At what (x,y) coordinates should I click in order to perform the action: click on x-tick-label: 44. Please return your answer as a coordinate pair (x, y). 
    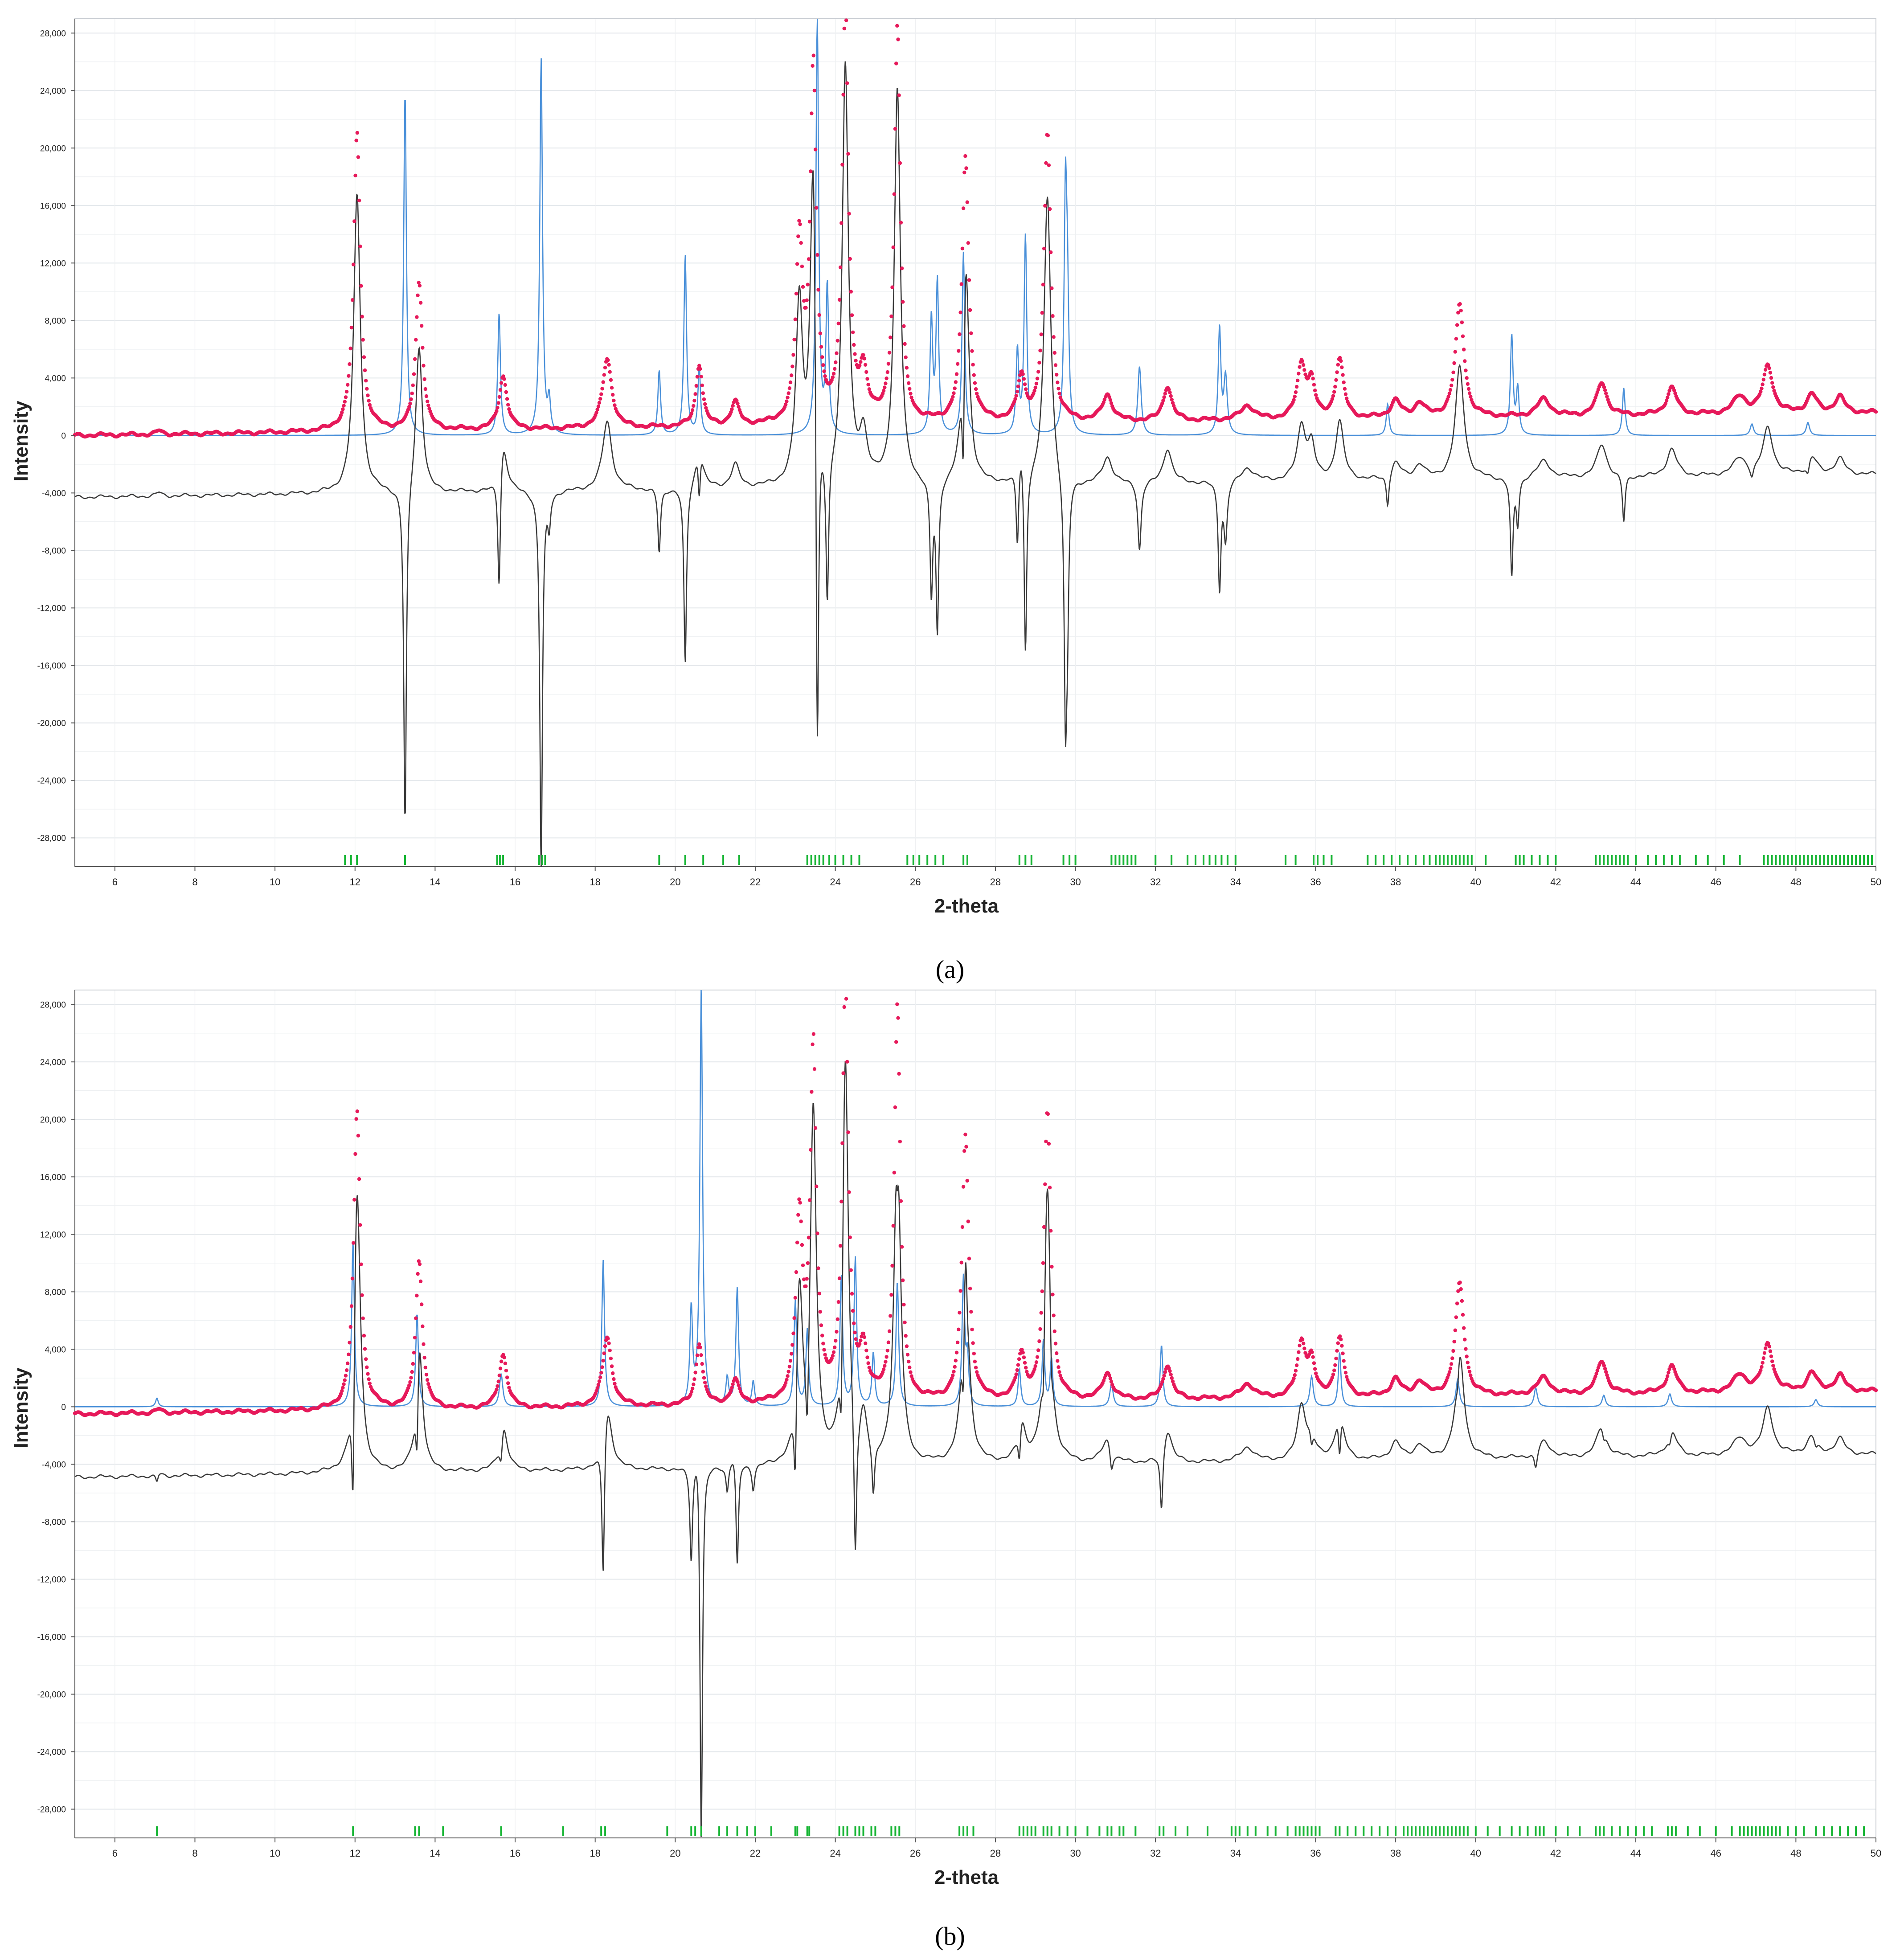
    Looking at the image, I should click on (1635, 882).